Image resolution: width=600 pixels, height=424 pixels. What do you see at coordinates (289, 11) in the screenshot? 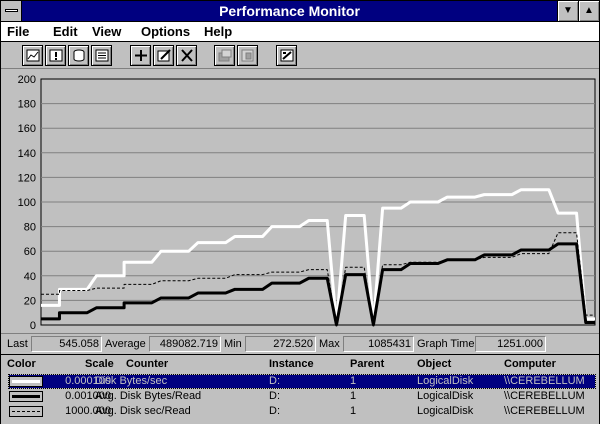
I see `window-title: Performance Monitor` at bounding box center [289, 11].